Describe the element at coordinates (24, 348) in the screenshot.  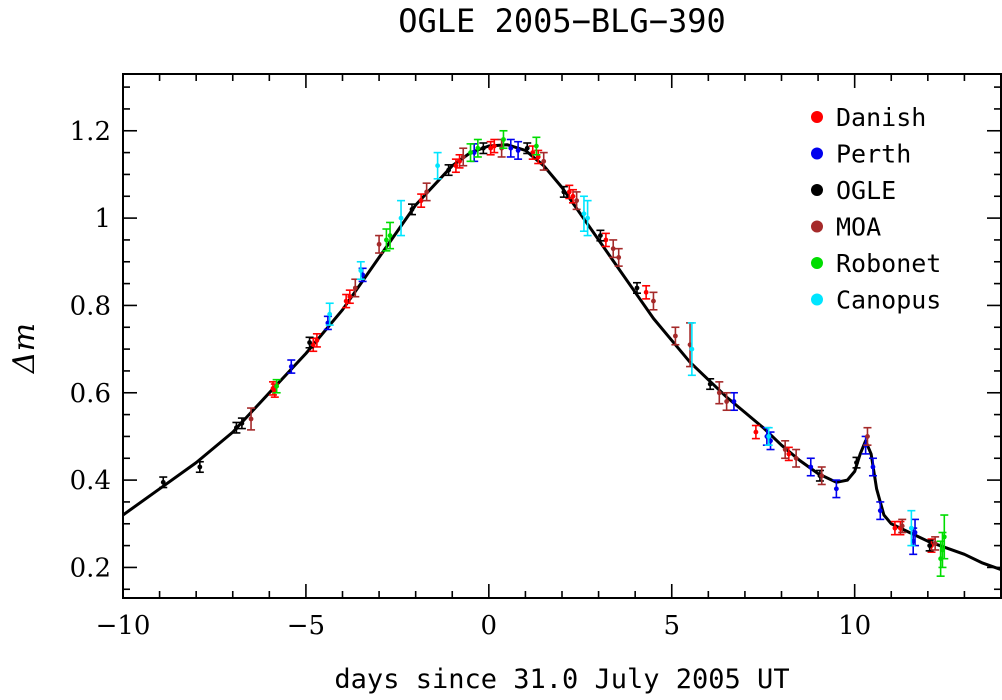
I see `y-axis-label: Δm` at that location.